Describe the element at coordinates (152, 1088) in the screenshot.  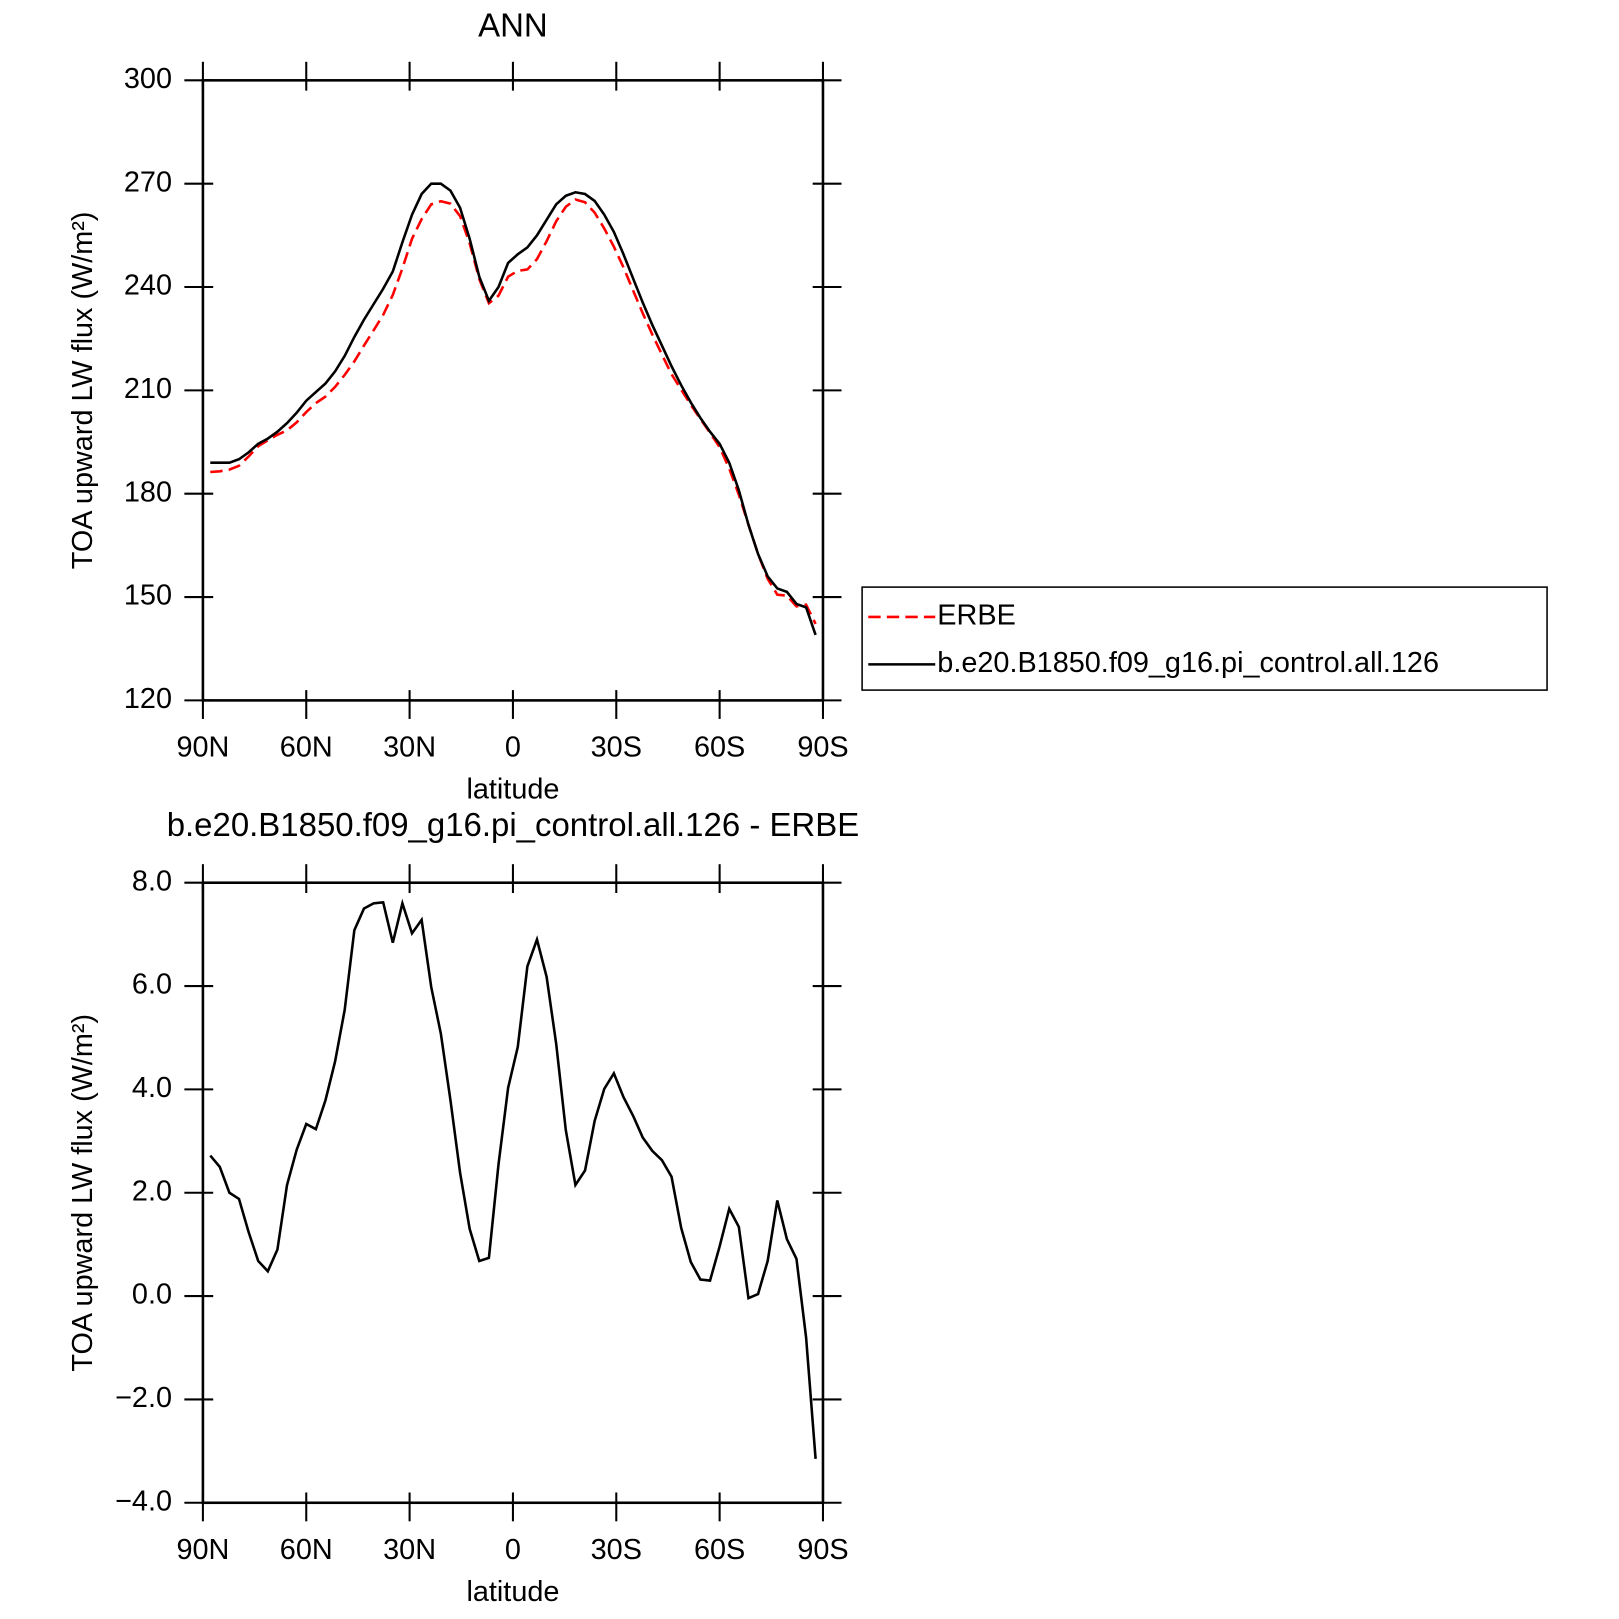
I see `y-tick-label: 4.0` at that location.